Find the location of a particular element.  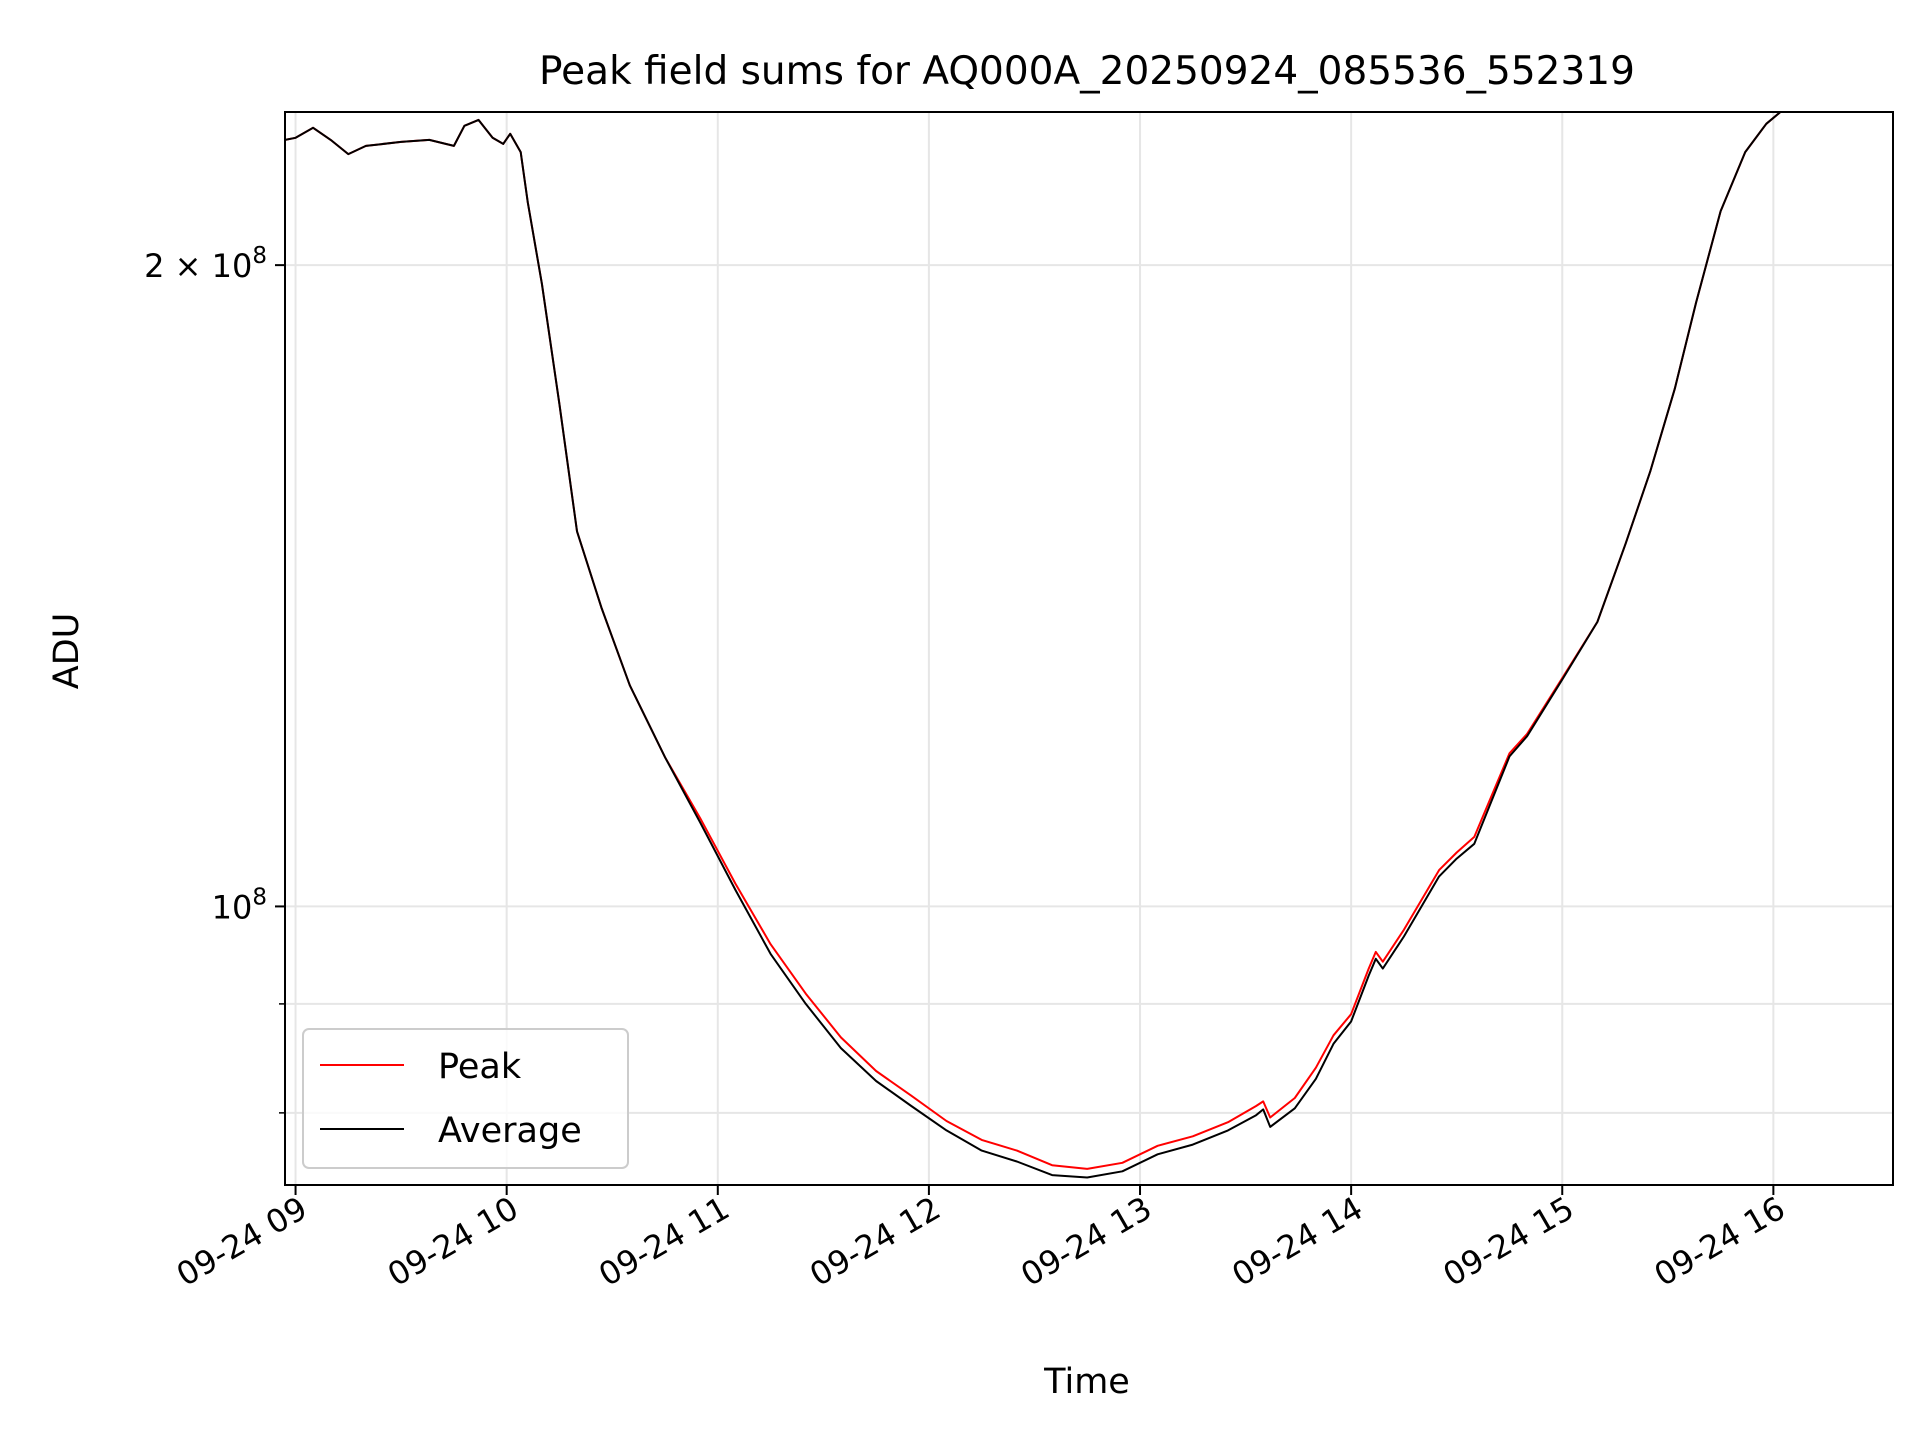

x-axis-label: Time is located at coordinates (1086, 1382).